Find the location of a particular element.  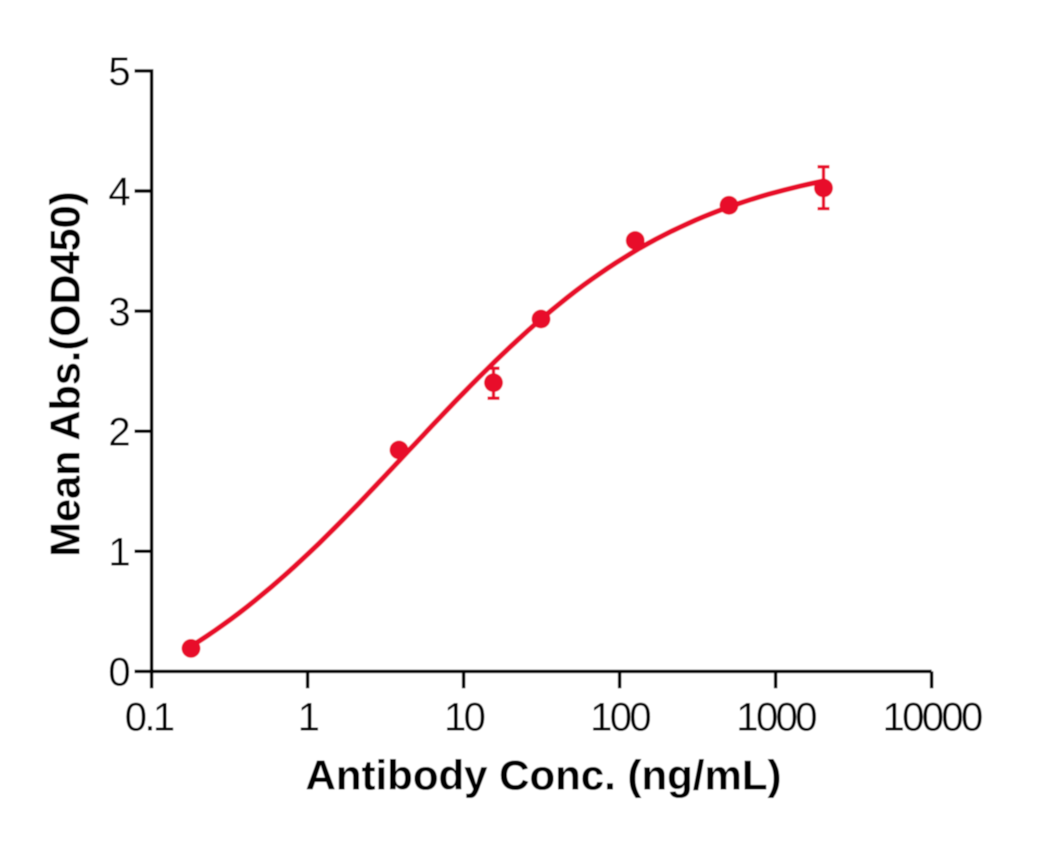

svg-text: 2 is located at coordinates (118, 432).